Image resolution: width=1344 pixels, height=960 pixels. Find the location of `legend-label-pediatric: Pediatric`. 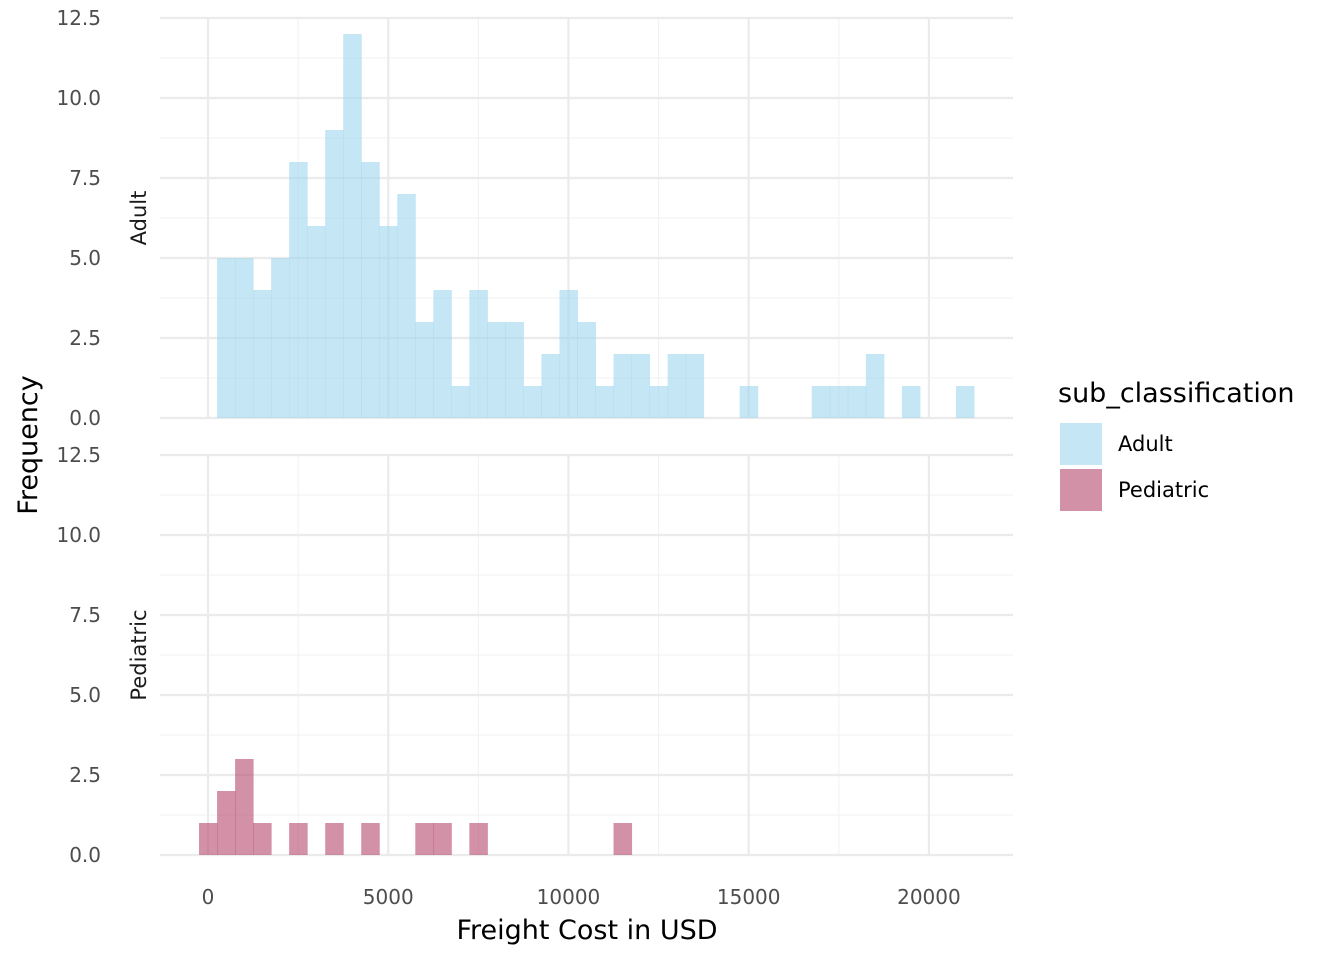

legend-label-pediatric: Pediatric is located at coordinates (1163, 490).